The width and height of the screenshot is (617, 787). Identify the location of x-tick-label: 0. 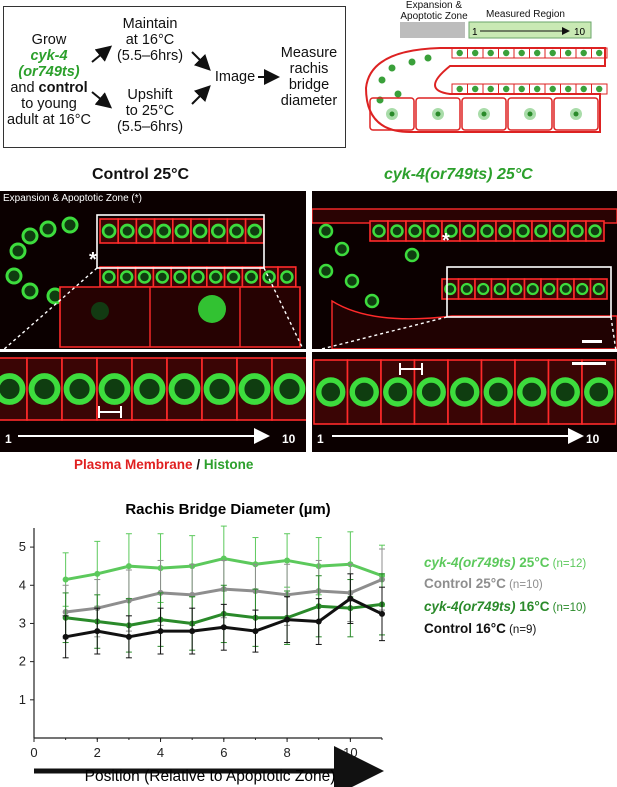
(33, 752).